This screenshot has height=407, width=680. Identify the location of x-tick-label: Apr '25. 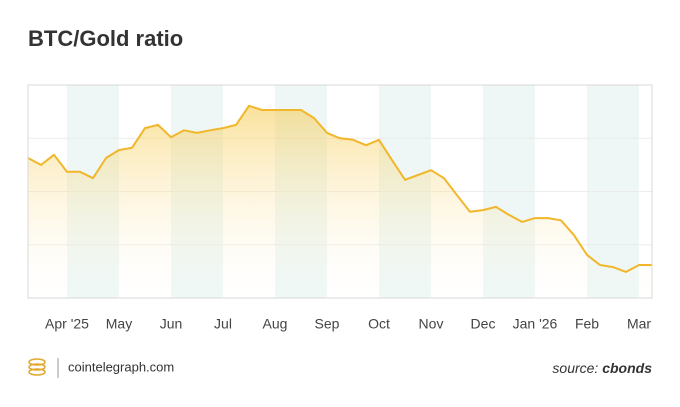
(67, 324).